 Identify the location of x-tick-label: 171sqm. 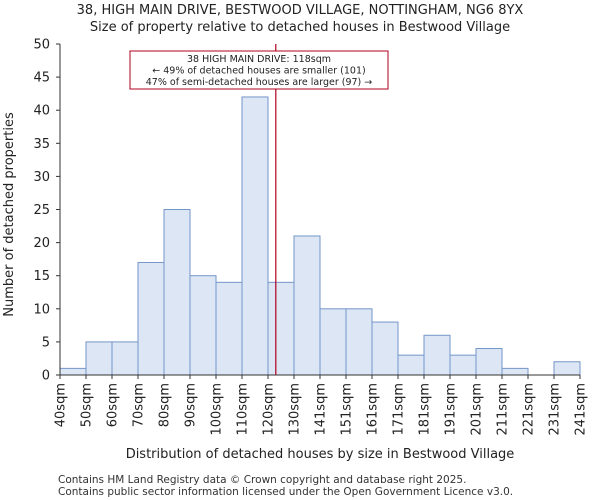
(399, 409).